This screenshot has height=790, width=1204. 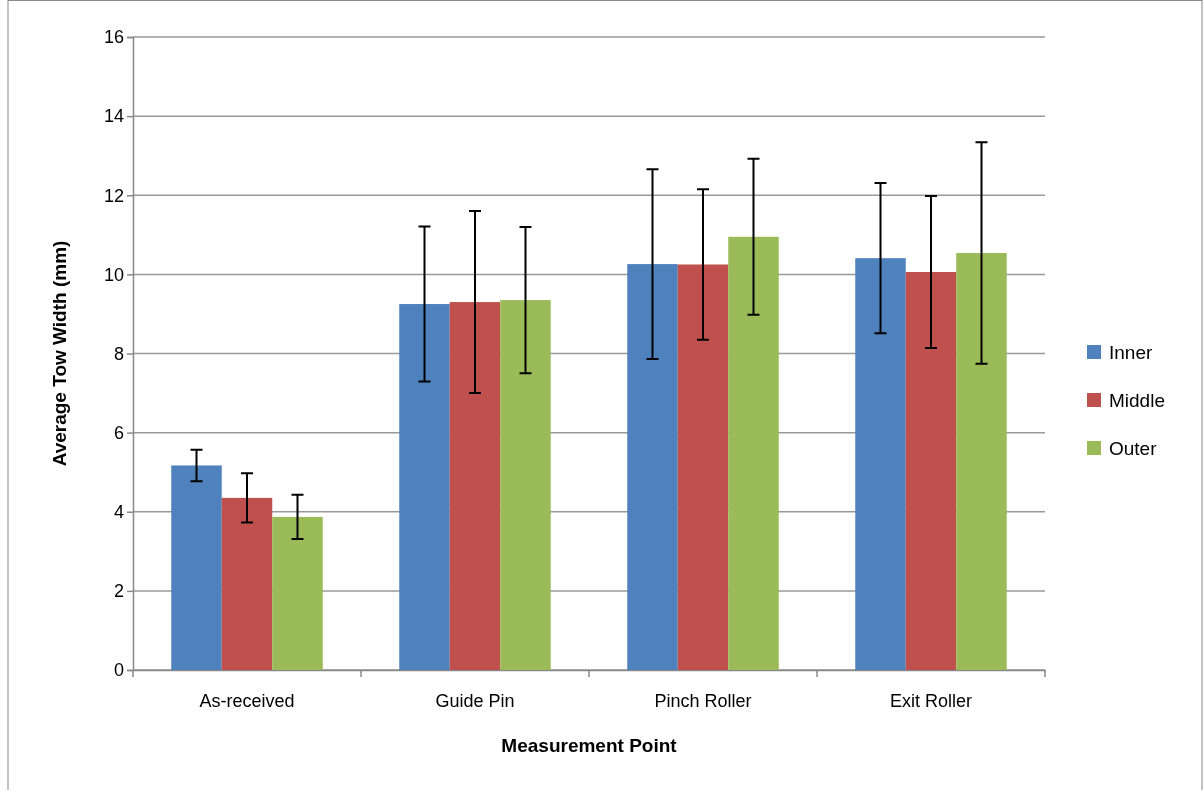 What do you see at coordinates (59, 353) in the screenshot?
I see `y-axis-title: Average Tow Width (mm)` at bounding box center [59, 353].